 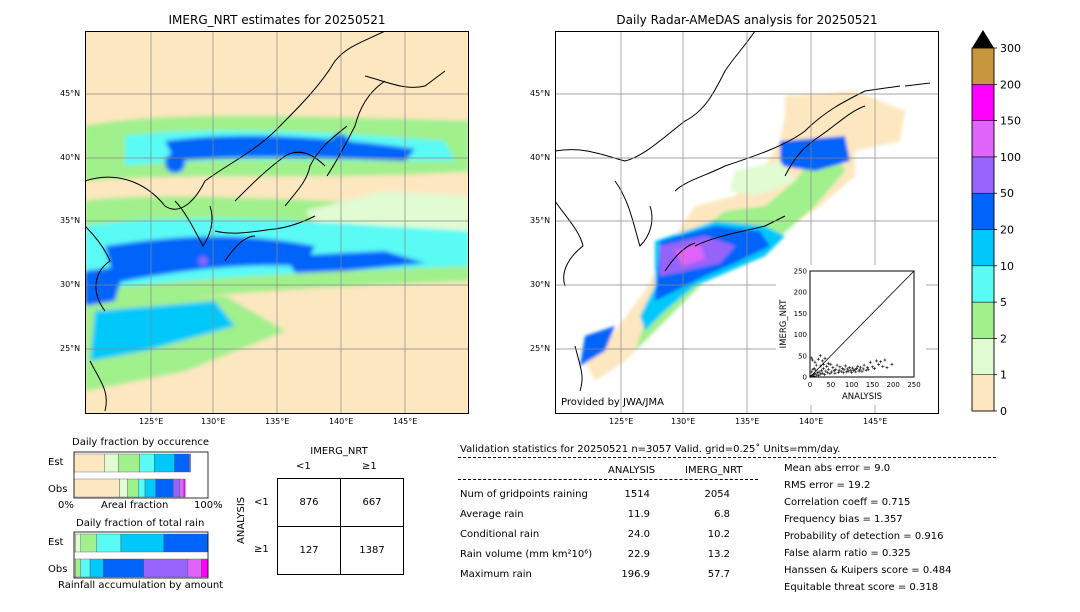 What do you see at coordinates (864, 536) in the screenshot?
I see `score: Probability of detection = 0.916` at bounding box center [864, 536].